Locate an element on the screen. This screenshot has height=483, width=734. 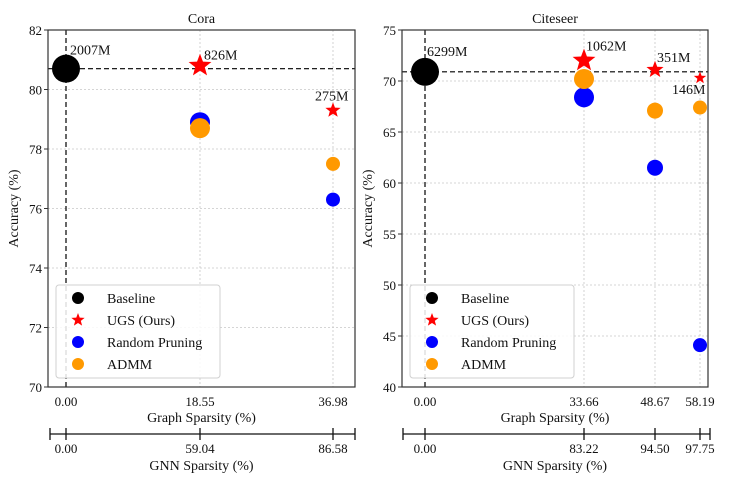
y-tick-label: 76 is located at coordinates (36, 209).